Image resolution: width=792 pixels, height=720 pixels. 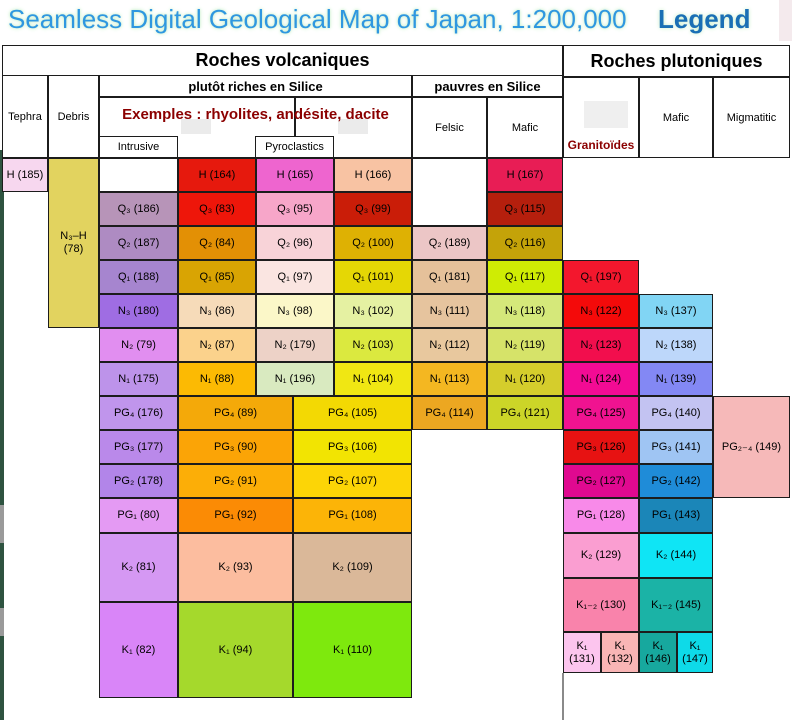 I want to click on legend-cell: H (166), so click(x=373, y=175).